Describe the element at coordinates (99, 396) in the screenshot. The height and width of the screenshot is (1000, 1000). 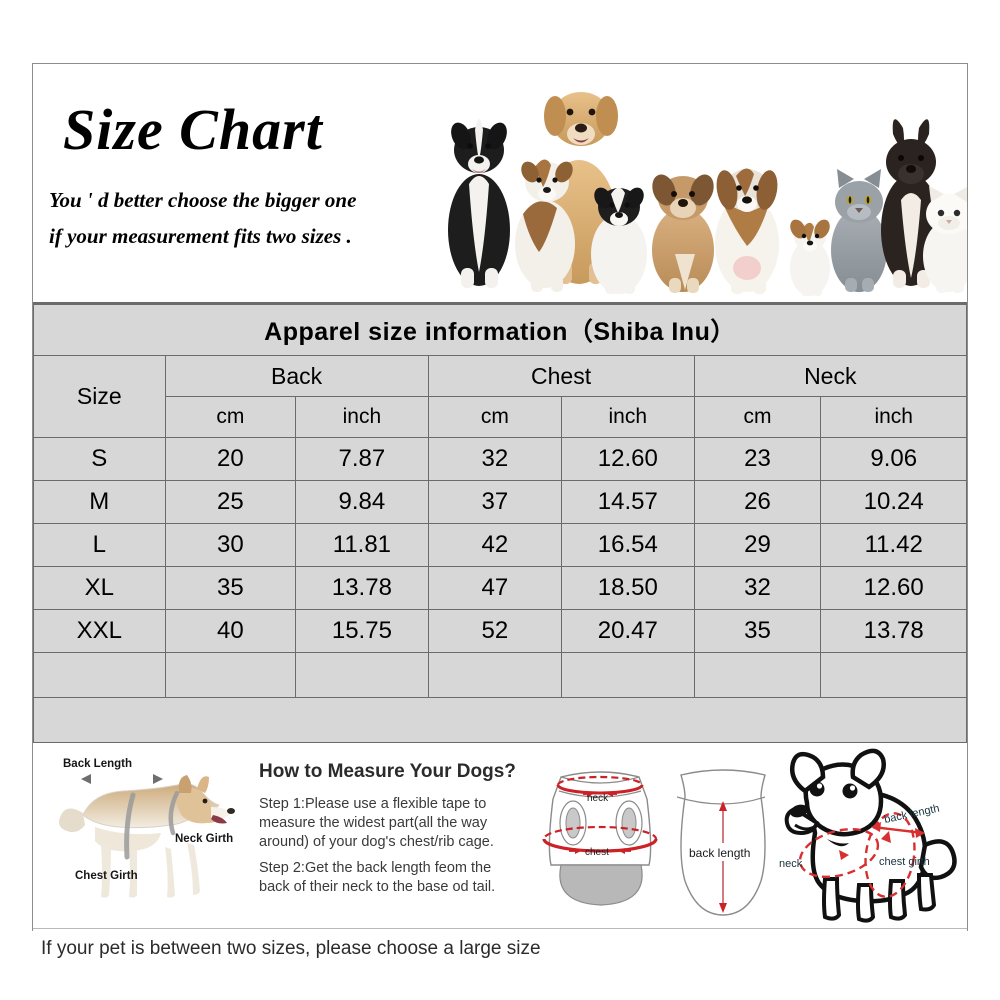
I see `column-header-size: Size` at that location.